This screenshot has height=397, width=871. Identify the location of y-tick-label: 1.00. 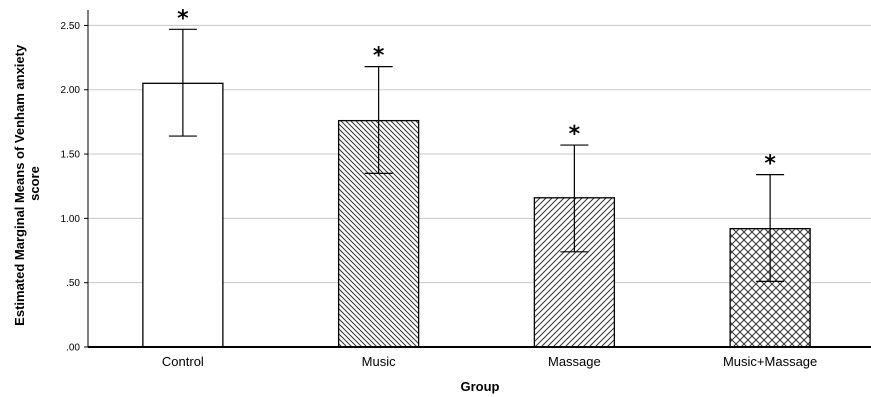
(71, 219).